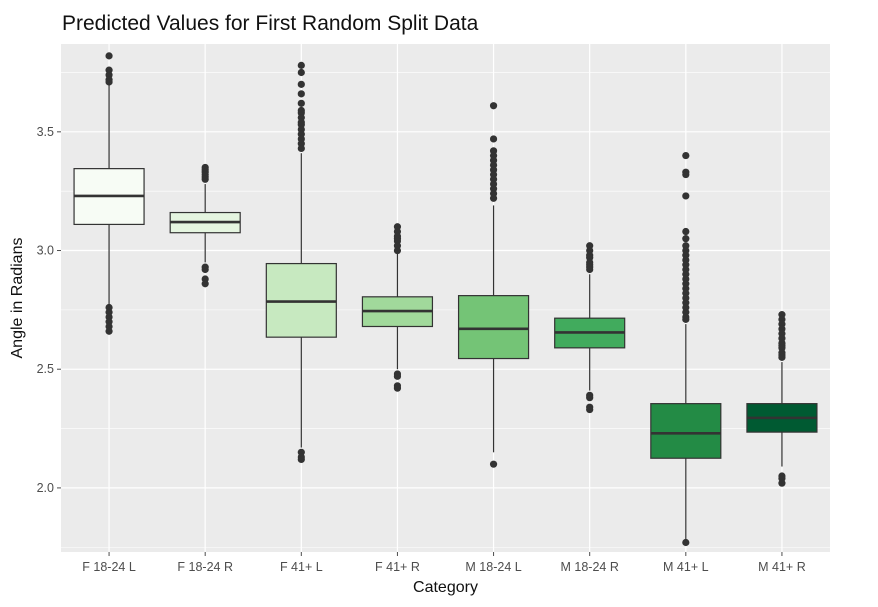  Describe the element at coordinates (590, 328) in the screenshot. I see `box-m-18-24-r` at that location.